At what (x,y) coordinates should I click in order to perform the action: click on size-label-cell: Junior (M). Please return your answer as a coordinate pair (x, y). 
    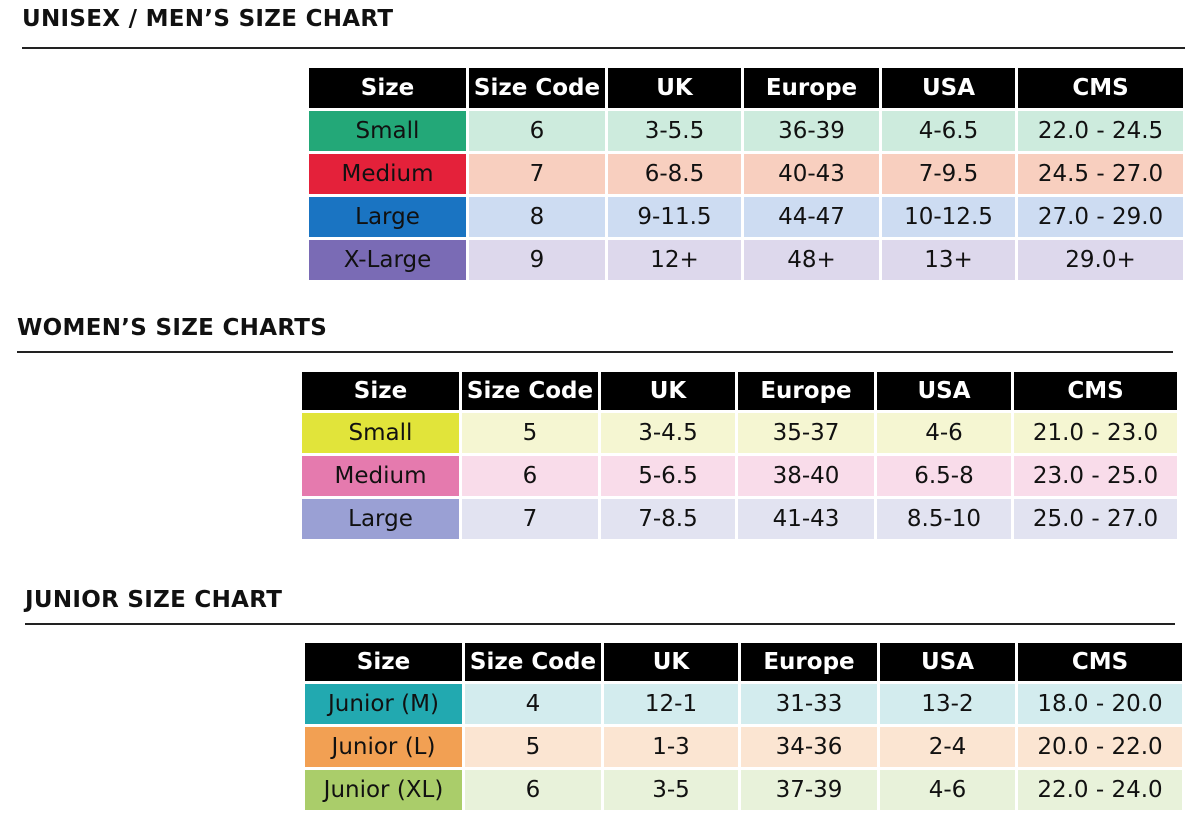
    Looking at the image, I should click on (383, 704).